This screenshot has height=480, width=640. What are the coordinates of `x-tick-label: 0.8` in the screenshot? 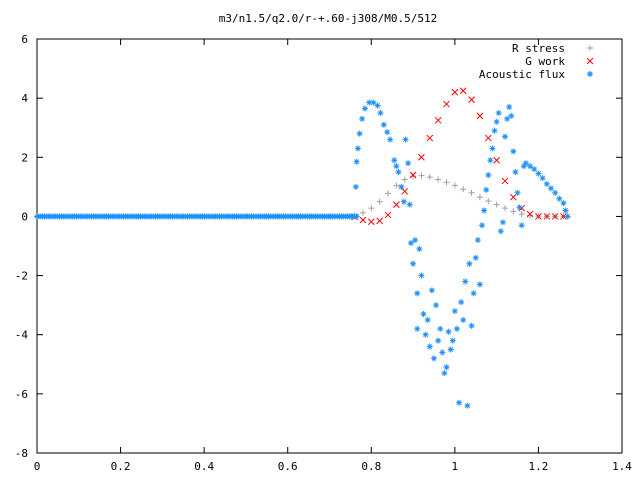 It's located at (371, 466).